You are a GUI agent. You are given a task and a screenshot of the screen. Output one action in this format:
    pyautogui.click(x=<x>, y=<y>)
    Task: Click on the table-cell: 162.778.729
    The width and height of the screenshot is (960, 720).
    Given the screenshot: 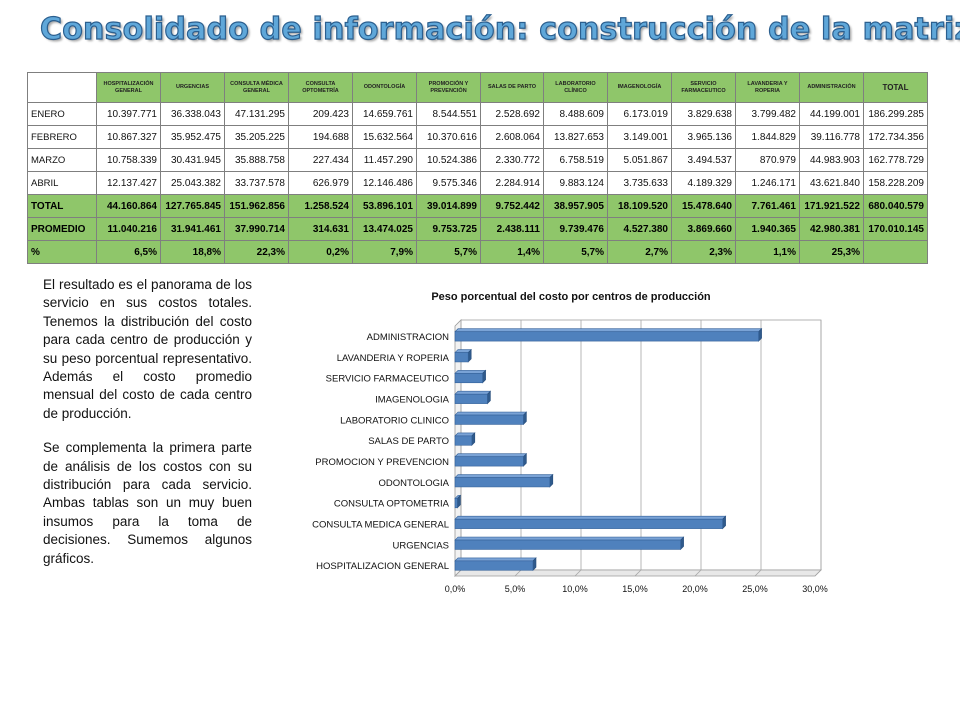 What is the action you would take?
    pyautogui.click(x=895, y=160)
    